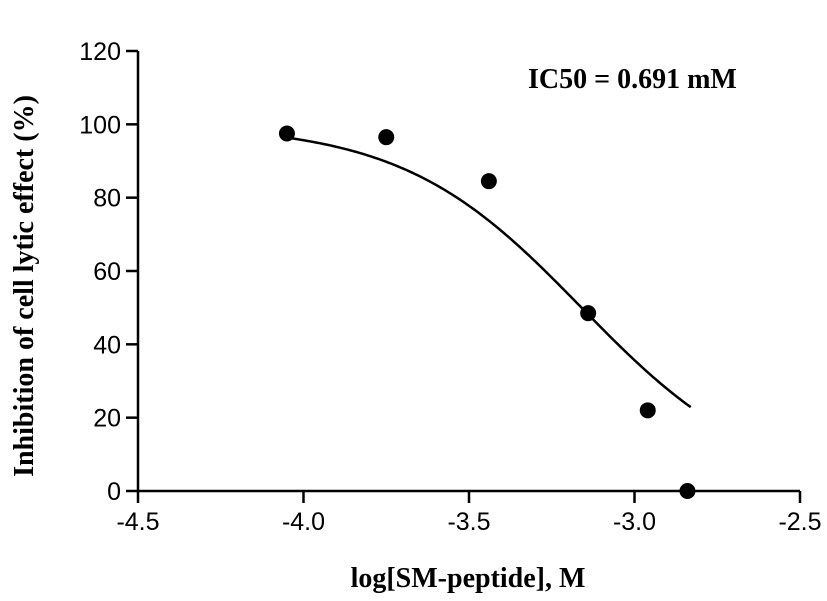 This screenshot has width=827, height=601. Describe the element at coordinates (107, 419) in the screenshot. I see `y-tick-label: 20` at that location.